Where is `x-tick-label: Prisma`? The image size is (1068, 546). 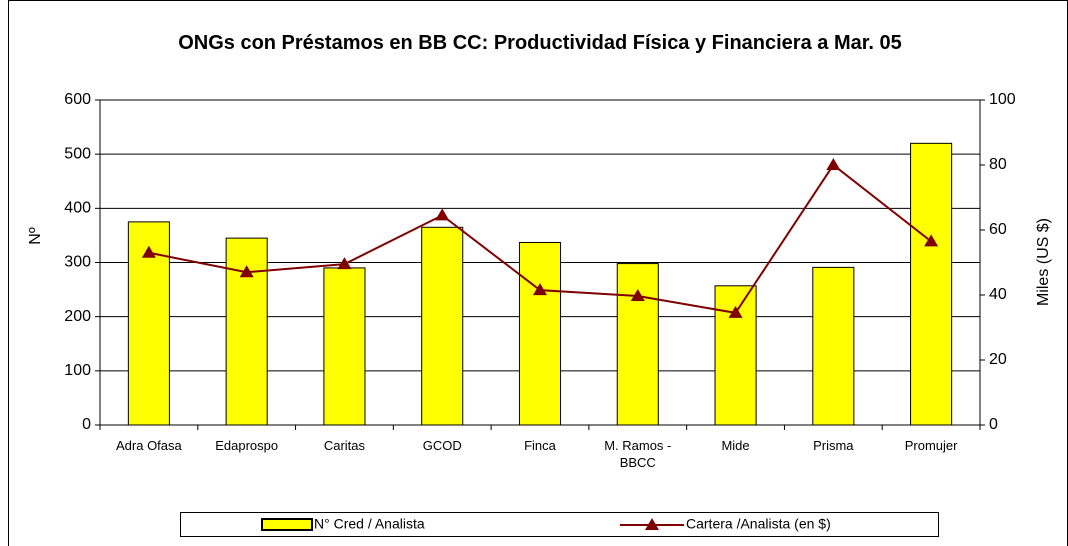
x-tick-label: Prisma is located at coordinates (833, 445).